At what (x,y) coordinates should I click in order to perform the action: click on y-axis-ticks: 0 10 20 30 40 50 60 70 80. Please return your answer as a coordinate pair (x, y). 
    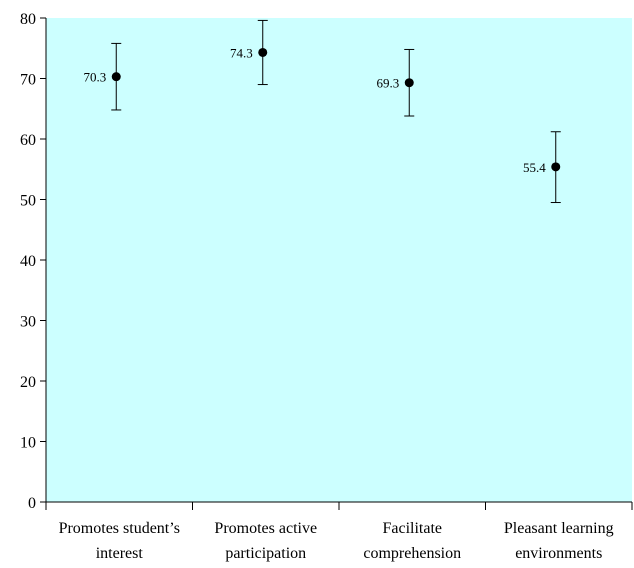
    Looking at the image, I should click on (33, 261).